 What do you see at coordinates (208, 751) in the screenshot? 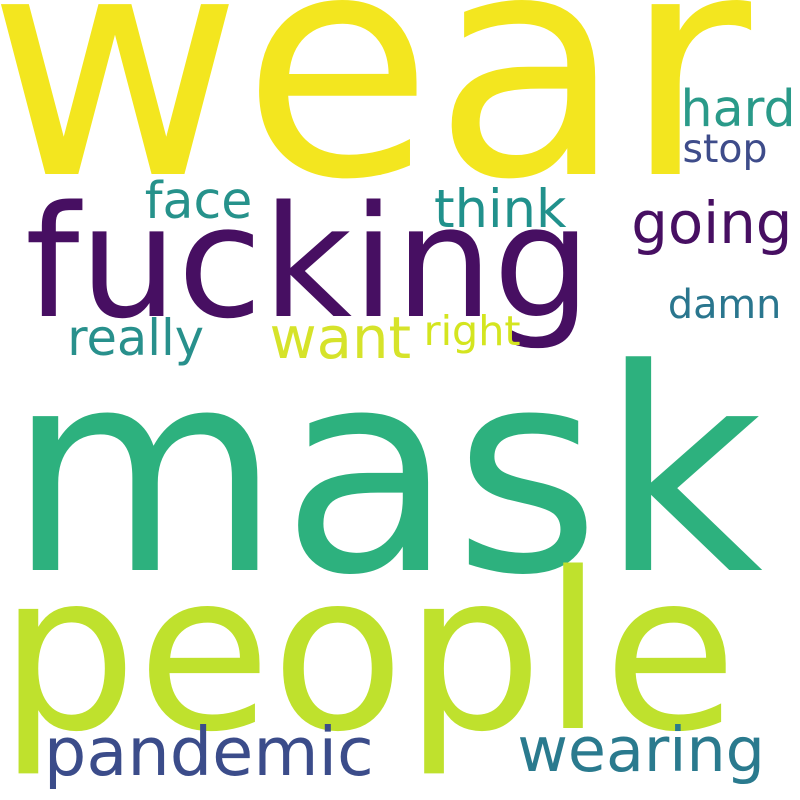
I see `word-pandemic: pandemic` at bounding box center [208, 751].